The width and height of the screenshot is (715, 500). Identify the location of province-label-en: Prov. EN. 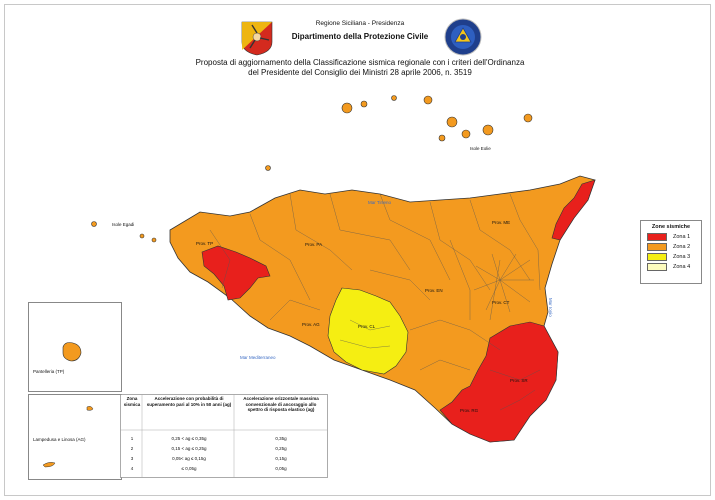
(434, 290).